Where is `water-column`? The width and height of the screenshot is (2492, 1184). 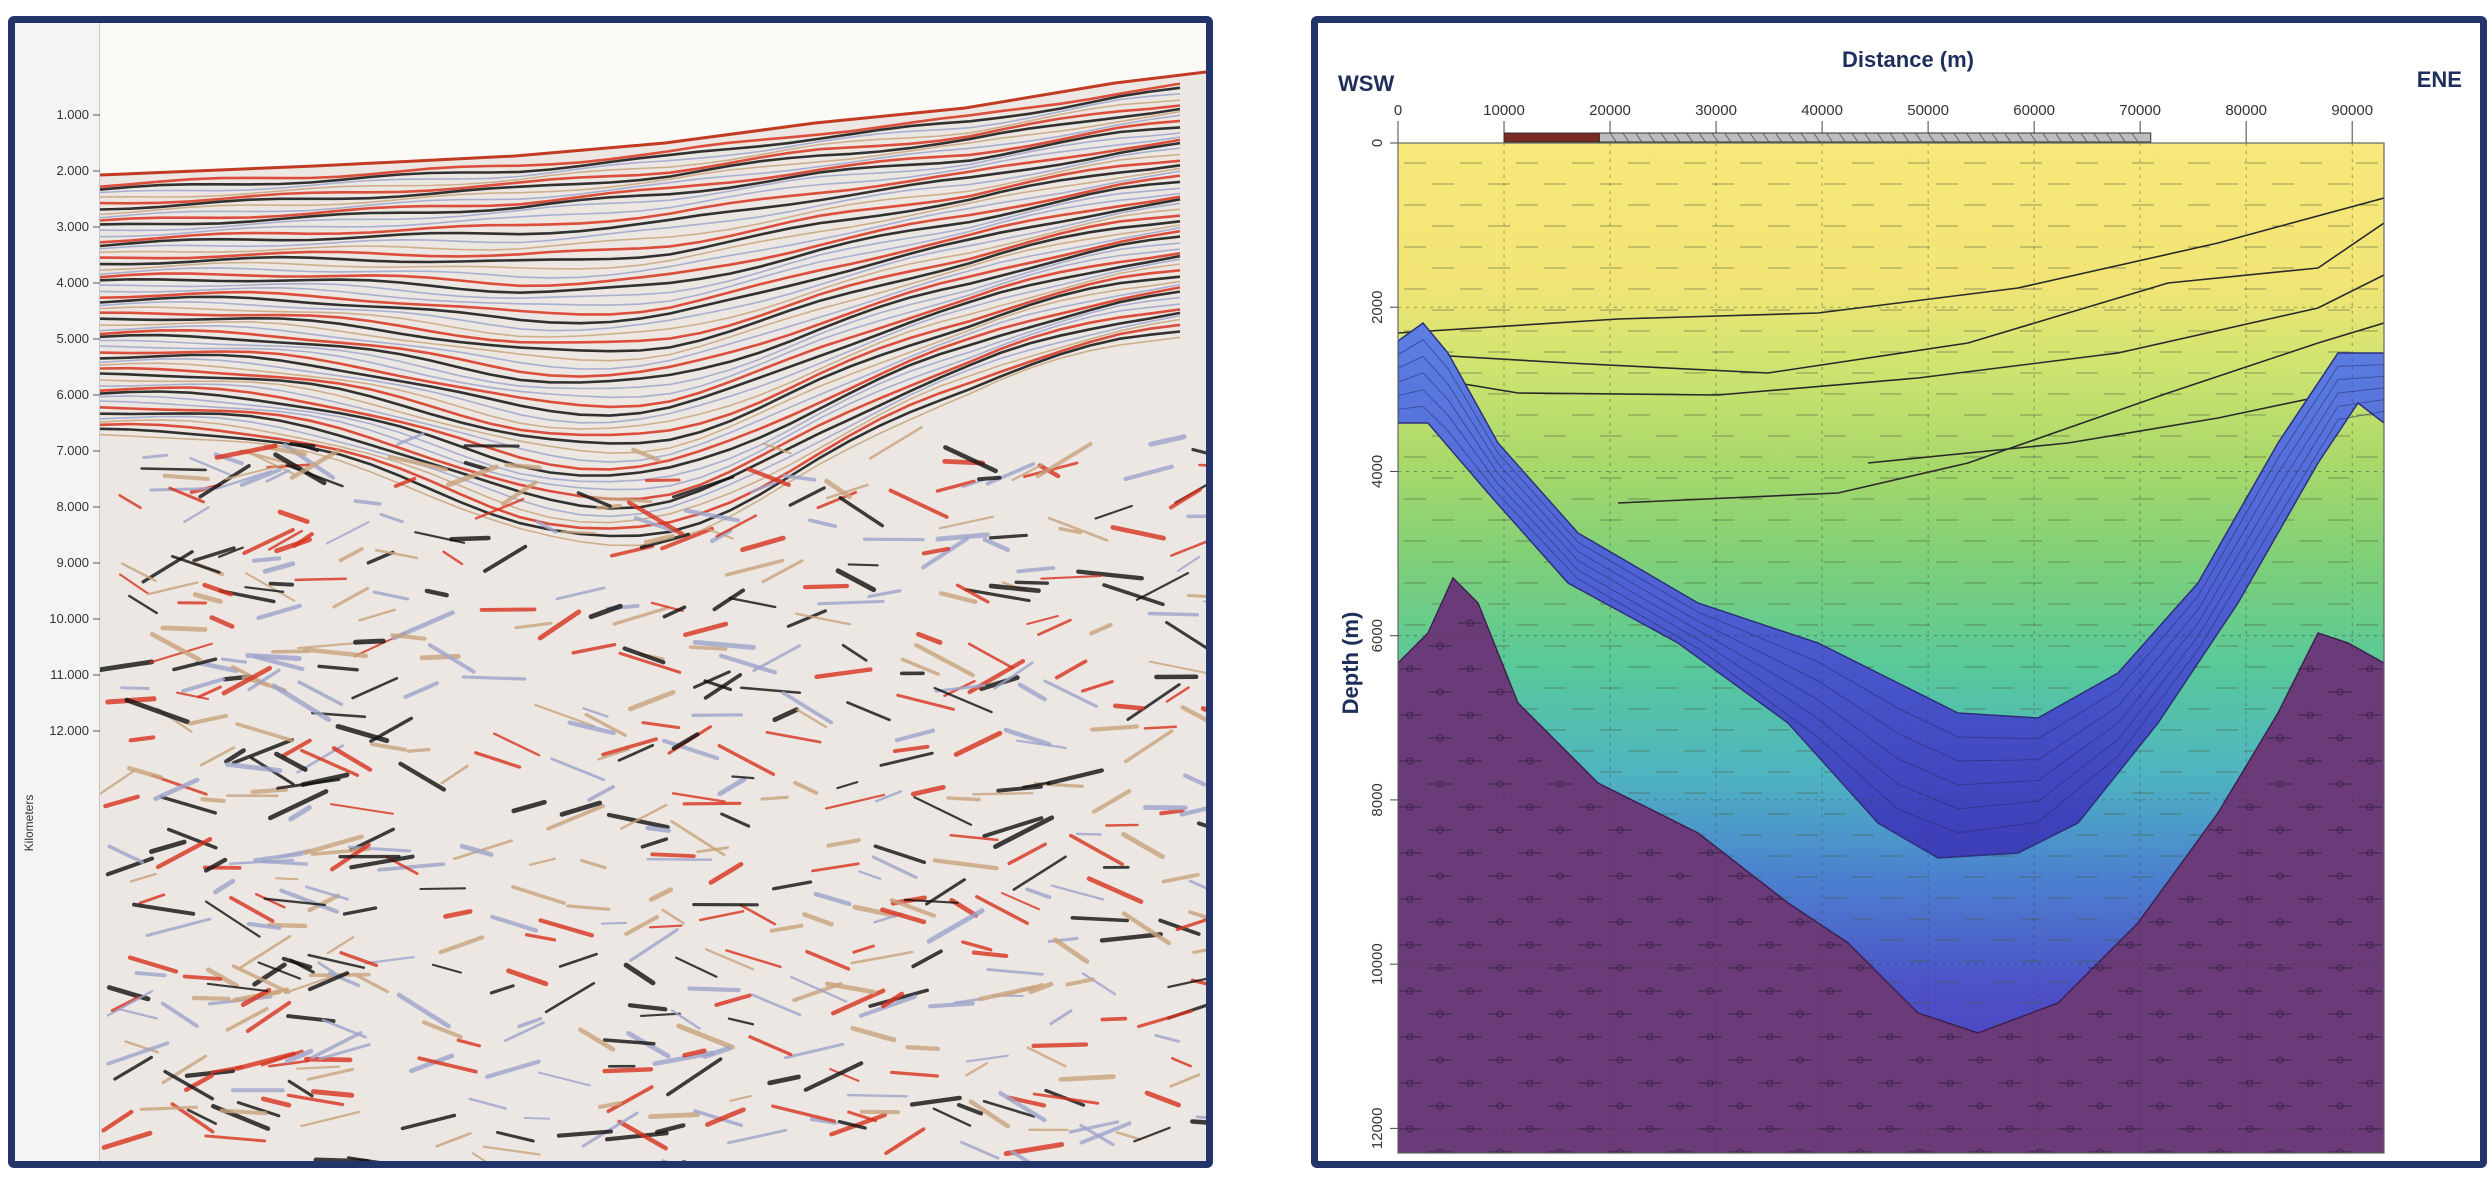 water-column is located at coordinates (653, 99).